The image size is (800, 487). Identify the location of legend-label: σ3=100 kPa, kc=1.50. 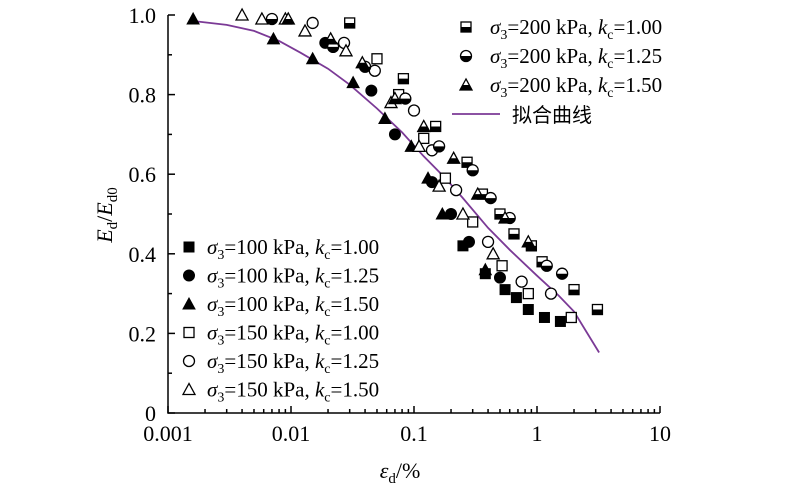
(293, 306).